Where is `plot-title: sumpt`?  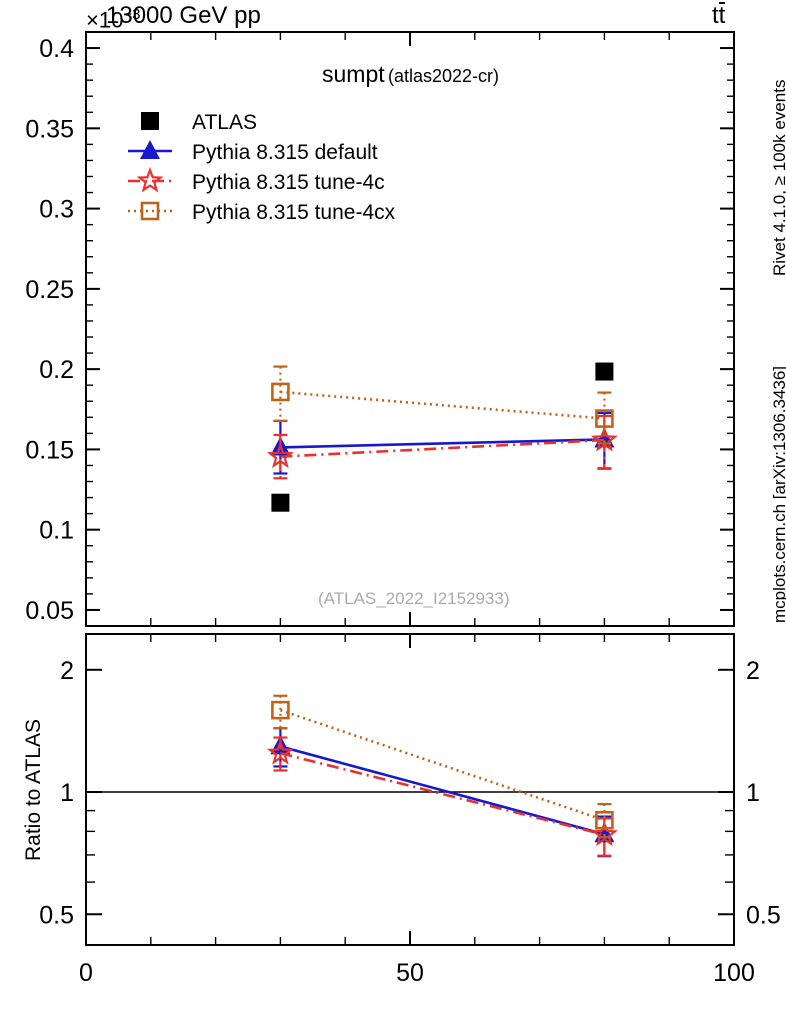 plot-title: sumpt is located at coordinates (353, 74).